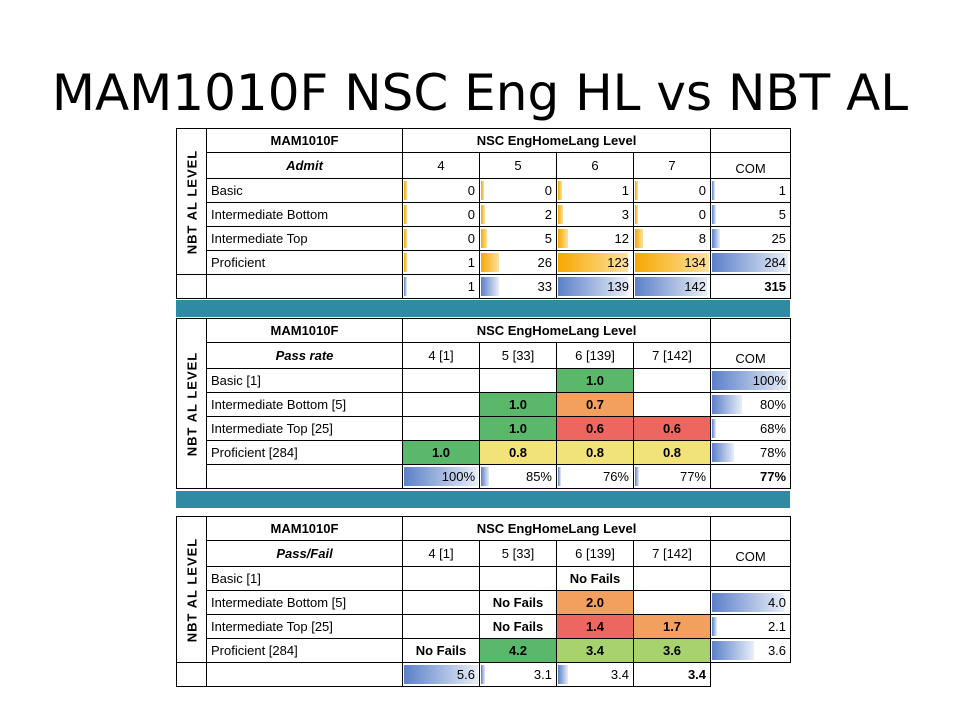 This screenshot has width=960, height=720. Describe the element at coordinates (672, 650) in the screenshot. I see `ratio-cell: 3.6` at that location.